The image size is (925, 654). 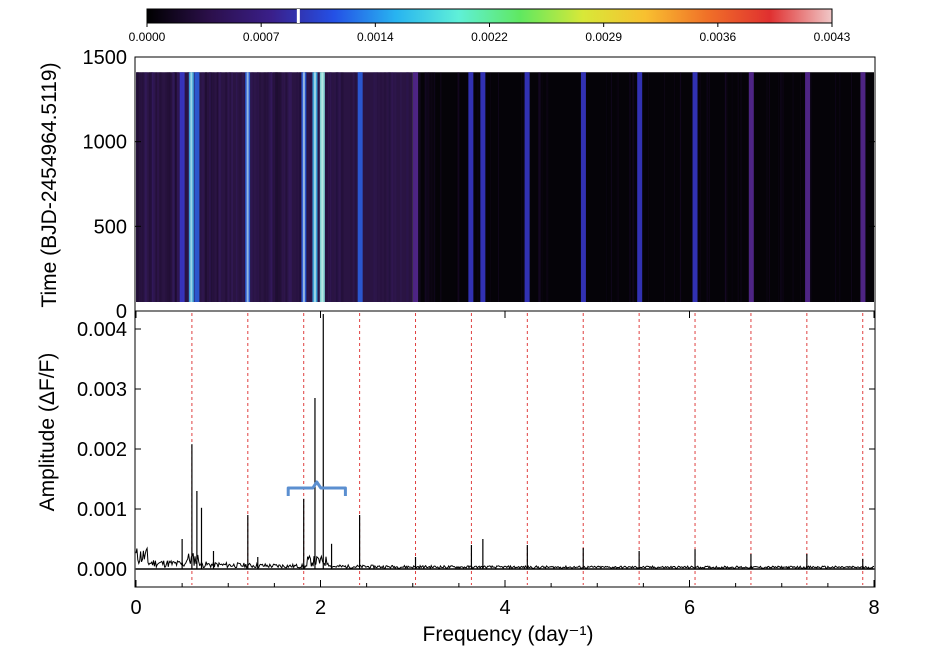 I want to click on bracket-annotation, so click(x=316, y=488).